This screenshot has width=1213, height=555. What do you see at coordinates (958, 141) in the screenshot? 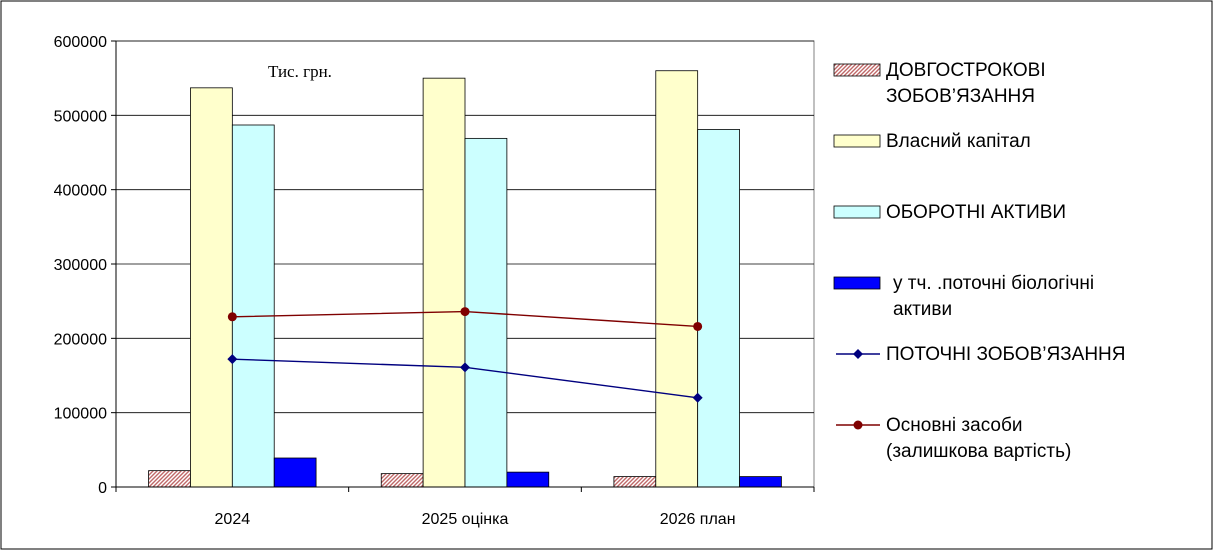
I see `legend-label-1: Власний капітал` at bounding box center [958, 141].